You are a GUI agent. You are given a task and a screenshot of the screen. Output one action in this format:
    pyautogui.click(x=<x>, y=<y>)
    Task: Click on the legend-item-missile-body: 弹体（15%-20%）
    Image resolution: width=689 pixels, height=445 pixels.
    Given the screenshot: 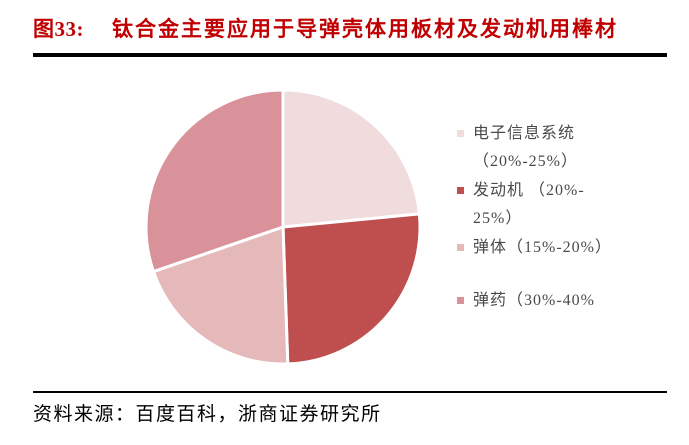 What is the action you would take?
    pyautogui.click(x=570, y=248)
    